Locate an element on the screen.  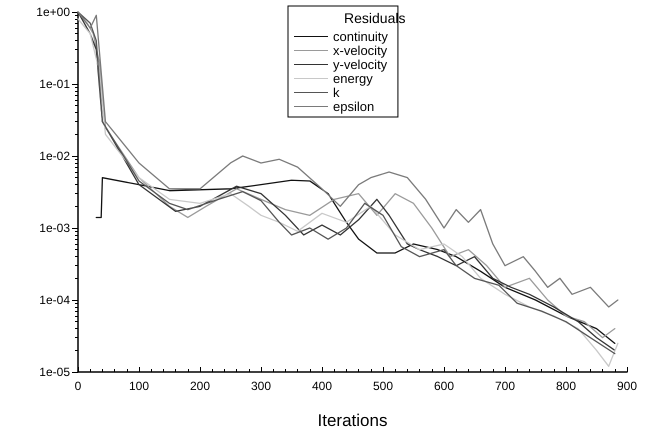
x-axis-title: Iterations is located at coordinates (353, 420).